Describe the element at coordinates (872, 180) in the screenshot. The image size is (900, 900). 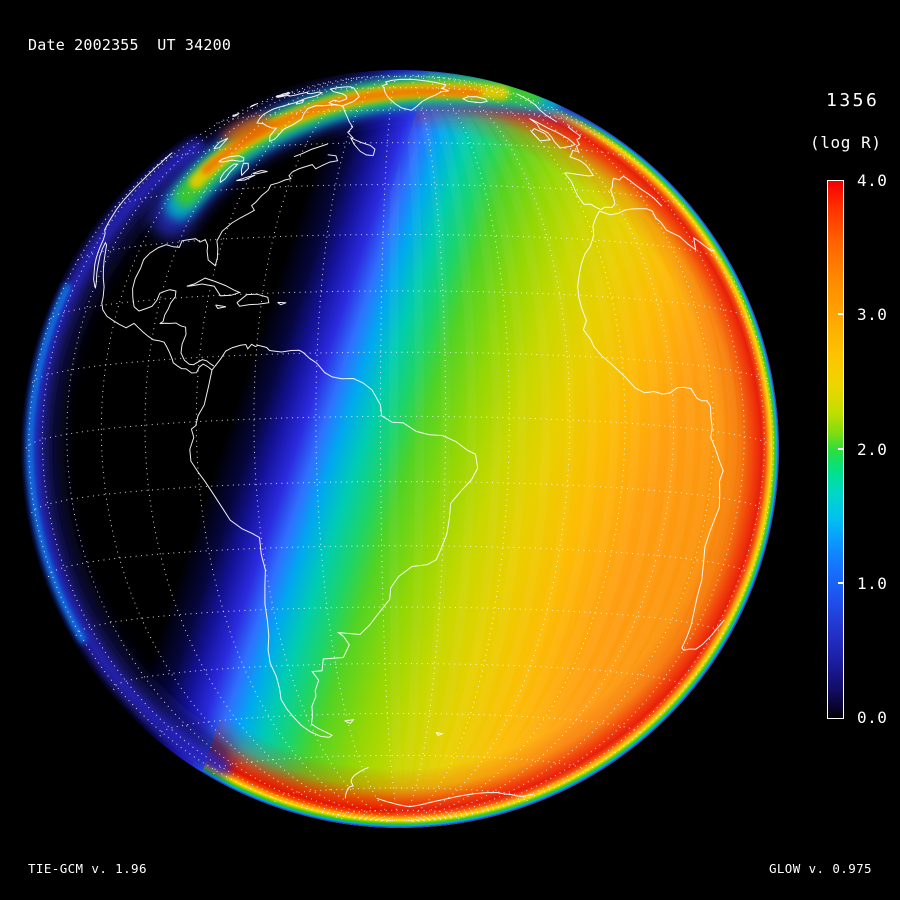
I see `colorbar-tick-label: 4.0` at that location.